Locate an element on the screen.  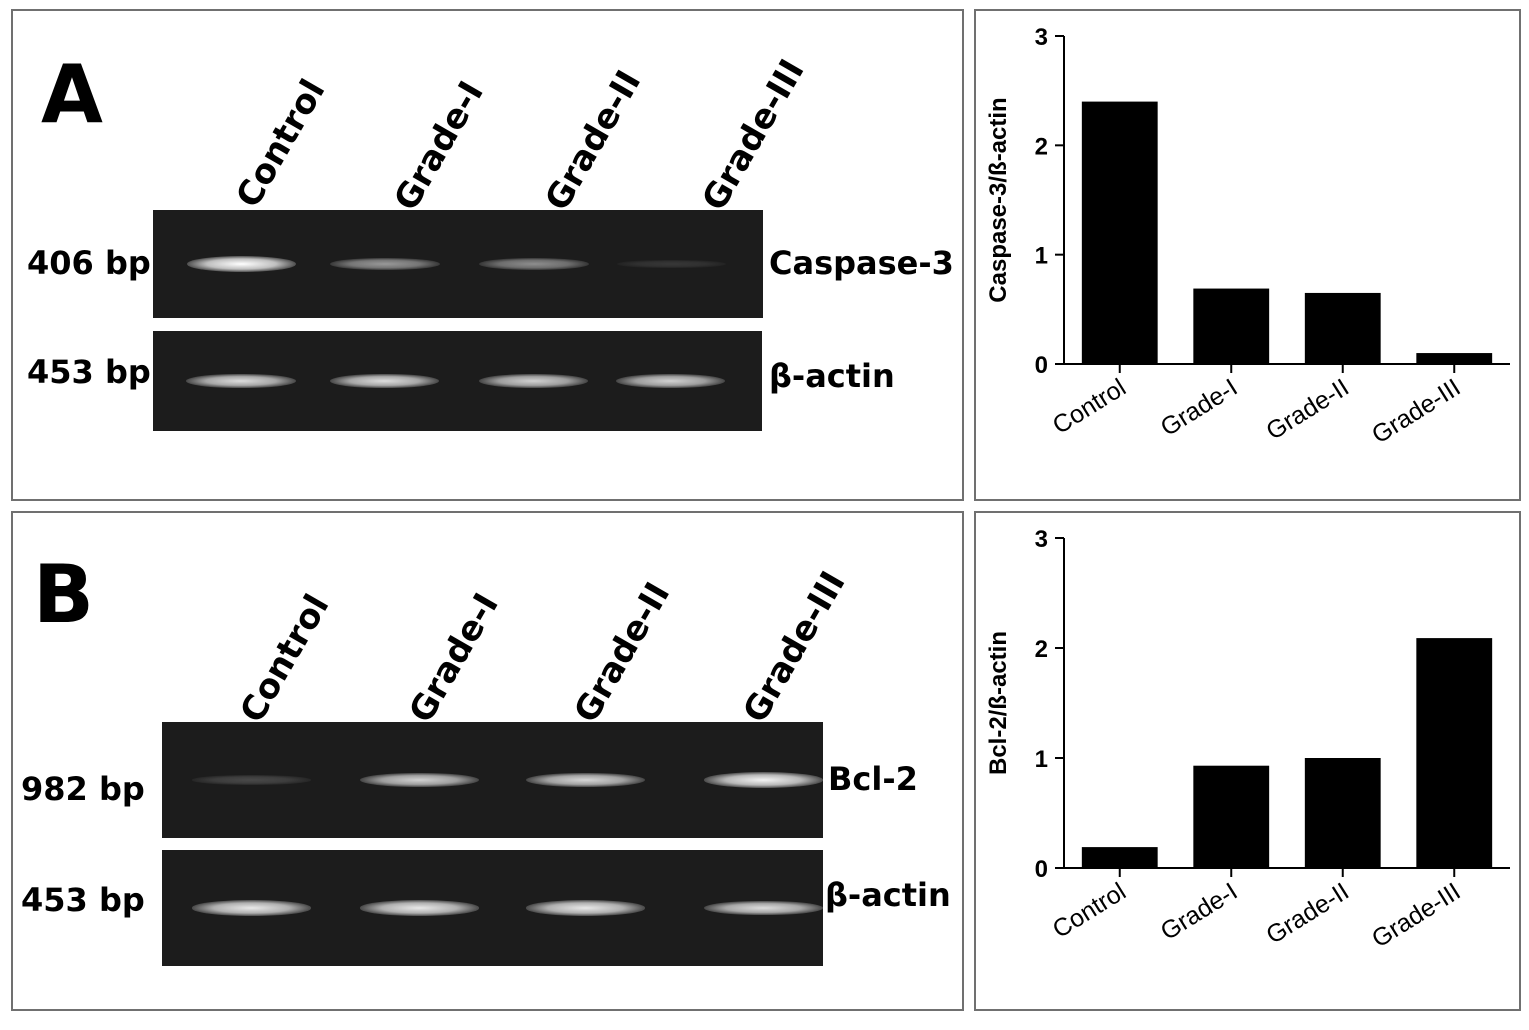
panel-b-lane-label: Grade-I is located at coordinates (454, 658).